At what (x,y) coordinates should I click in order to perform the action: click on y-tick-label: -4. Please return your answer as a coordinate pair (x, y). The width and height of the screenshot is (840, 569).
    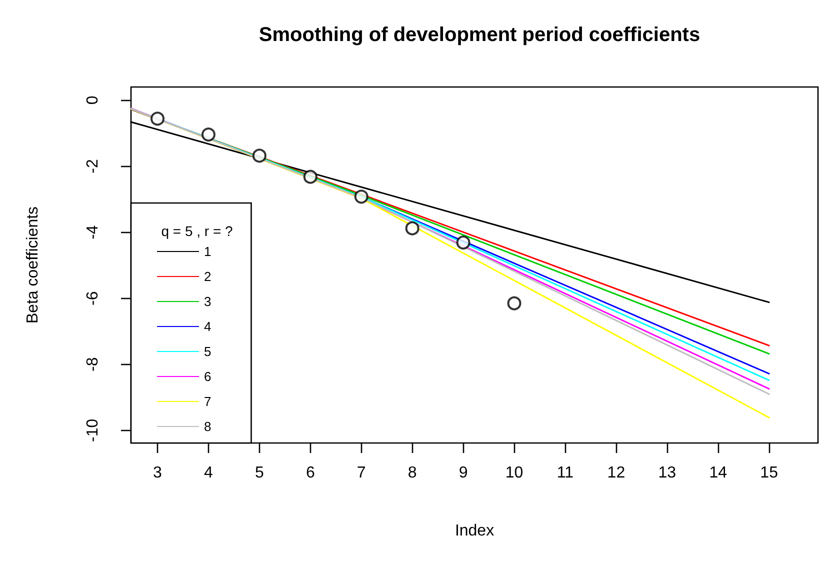
    Looking at the image, I should click on (93, 232).